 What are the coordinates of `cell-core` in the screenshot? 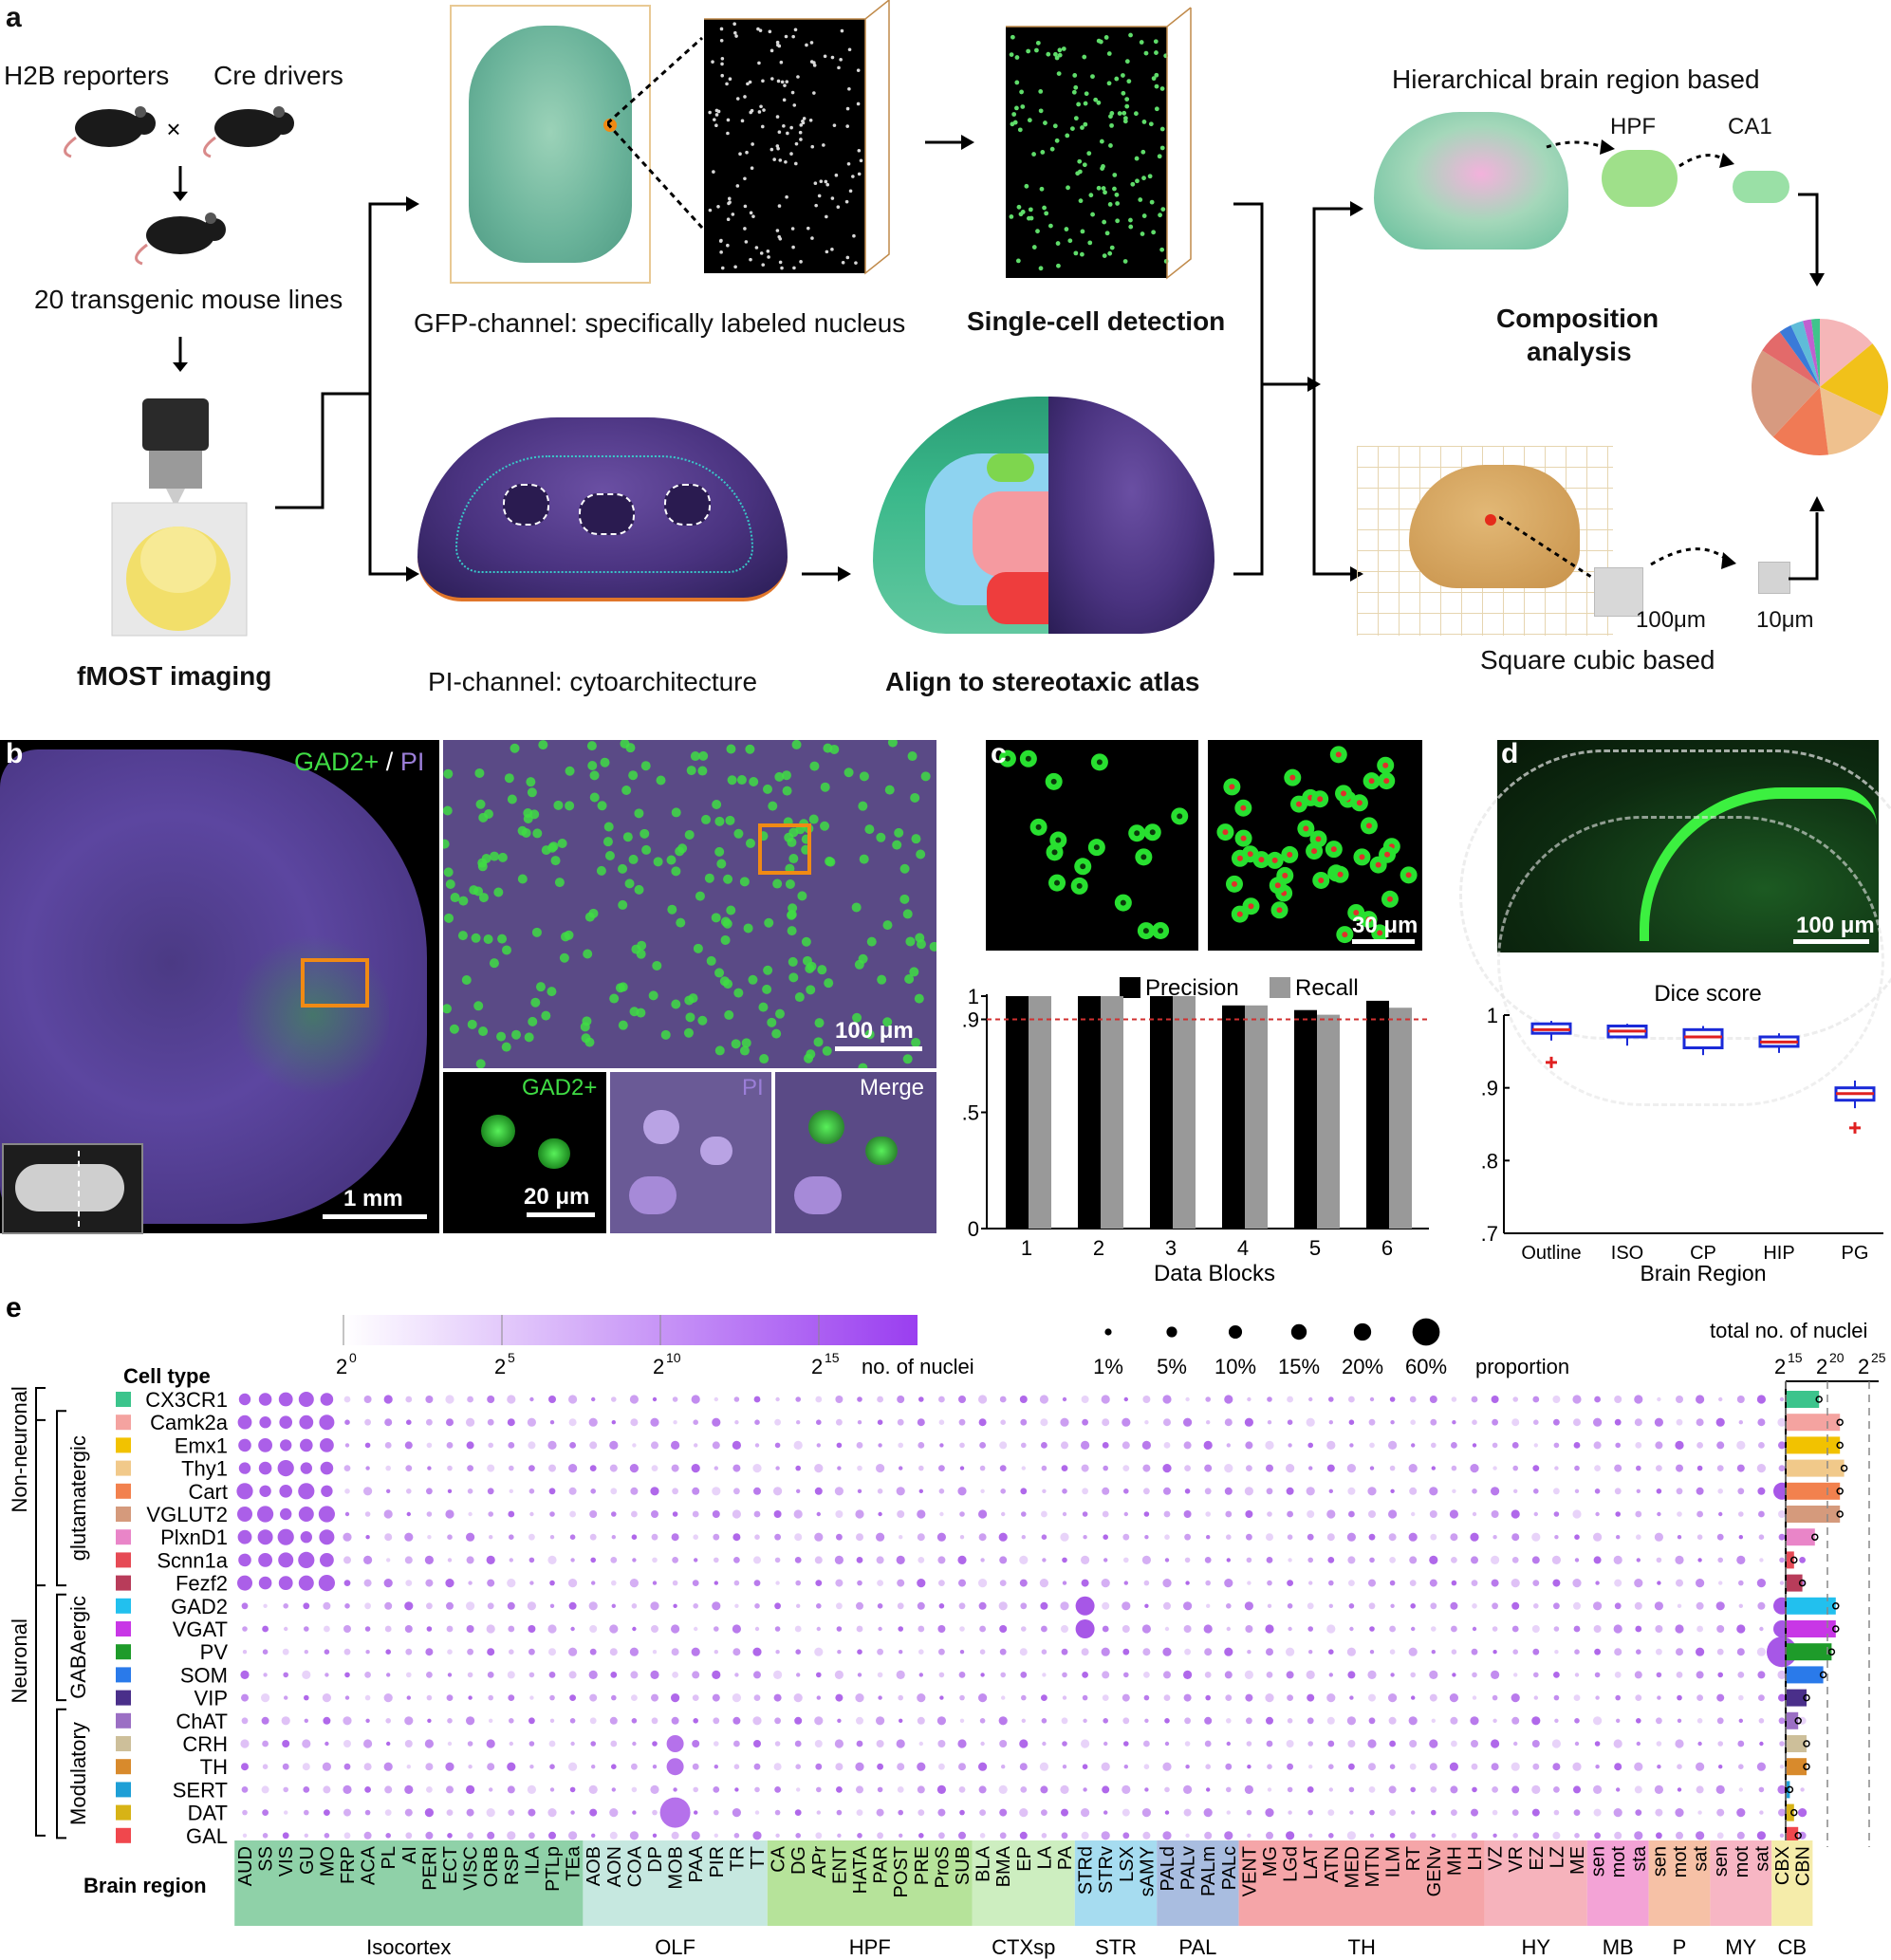 It's located at (1058, 840).